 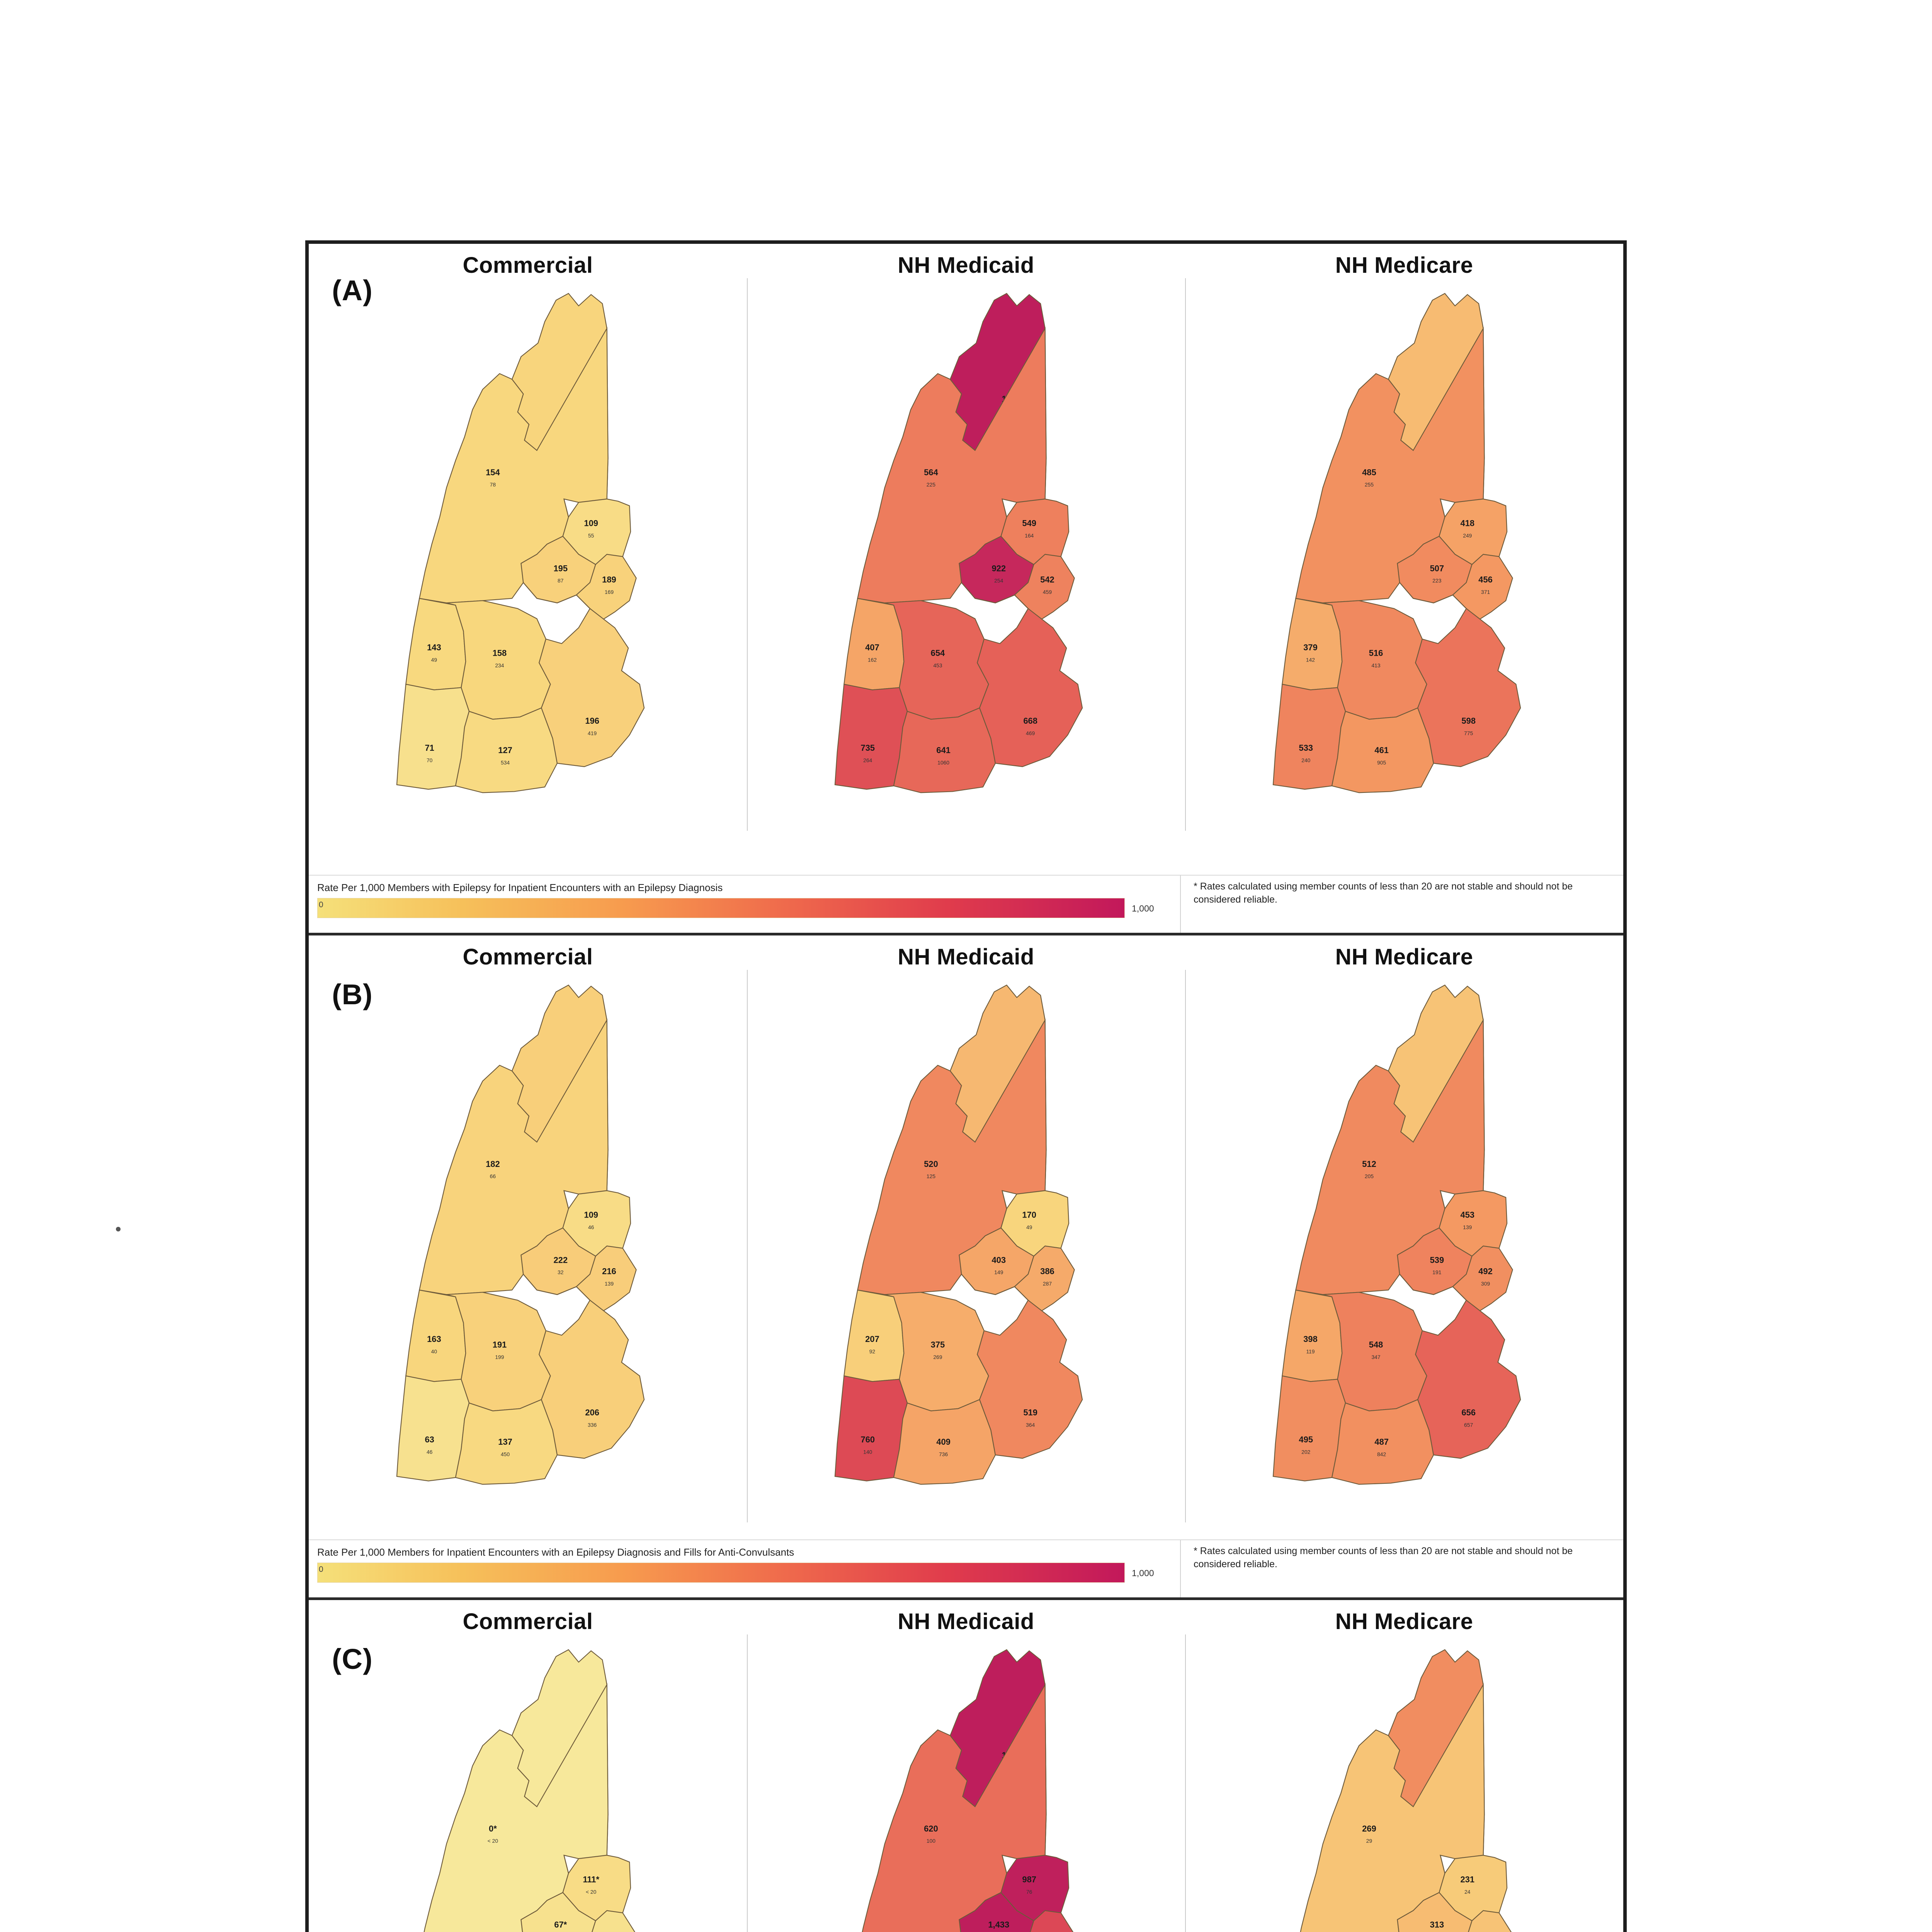 What do you see at coordinates (871, 1428) in the screenshot?
I see `county-cheshire: 760 140` at bounding box center [871, 1428].